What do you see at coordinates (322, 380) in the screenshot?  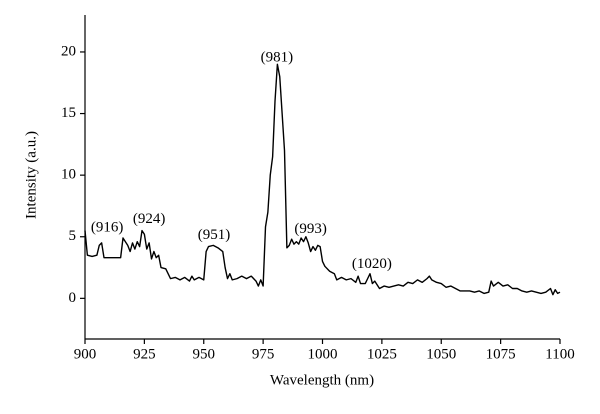 I see `x-axis-label: Wavelength (nm)` at bounding box center [322, 380].